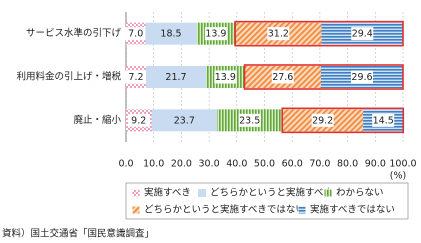 Image resolution: width=421 pixels, height=243 pixels. I want to click on x-tick-label: 10.0, so click(153, 164).